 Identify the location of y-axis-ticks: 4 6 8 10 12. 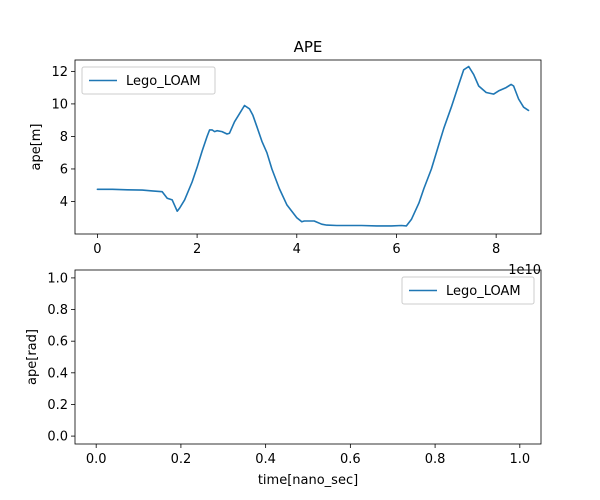
(63, 137).